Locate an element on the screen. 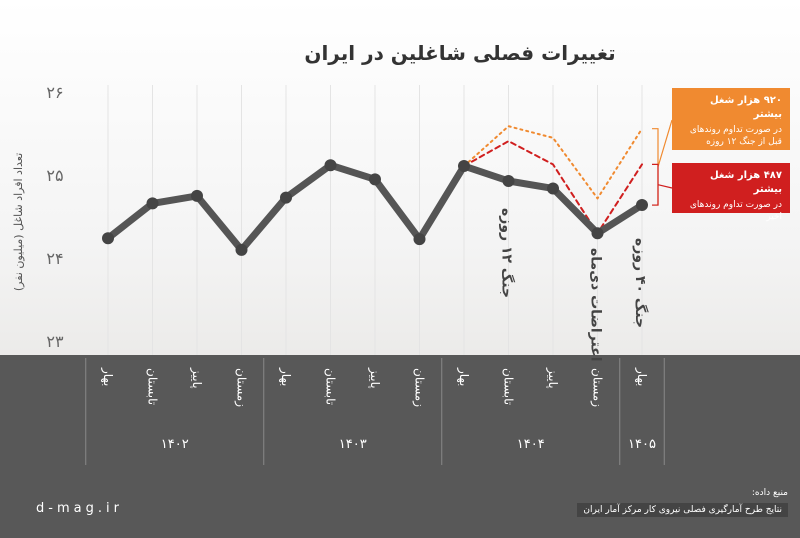 This screenshot has height=538, width=800. group-label: ۱۴۰۲ is located at coordinates (175, 444).